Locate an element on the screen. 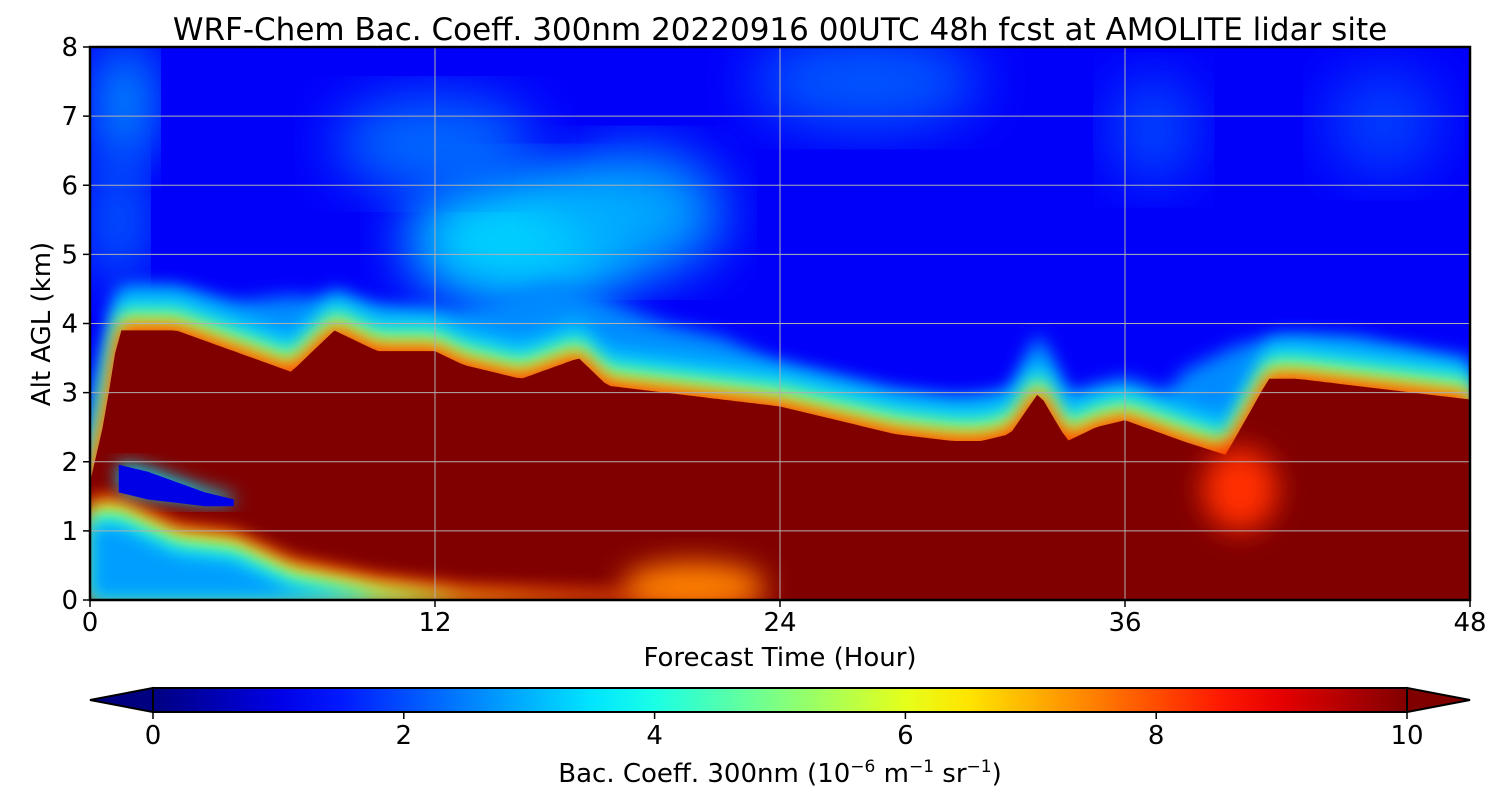  y-tick-label: 1 is located at coordinates (69, 532).